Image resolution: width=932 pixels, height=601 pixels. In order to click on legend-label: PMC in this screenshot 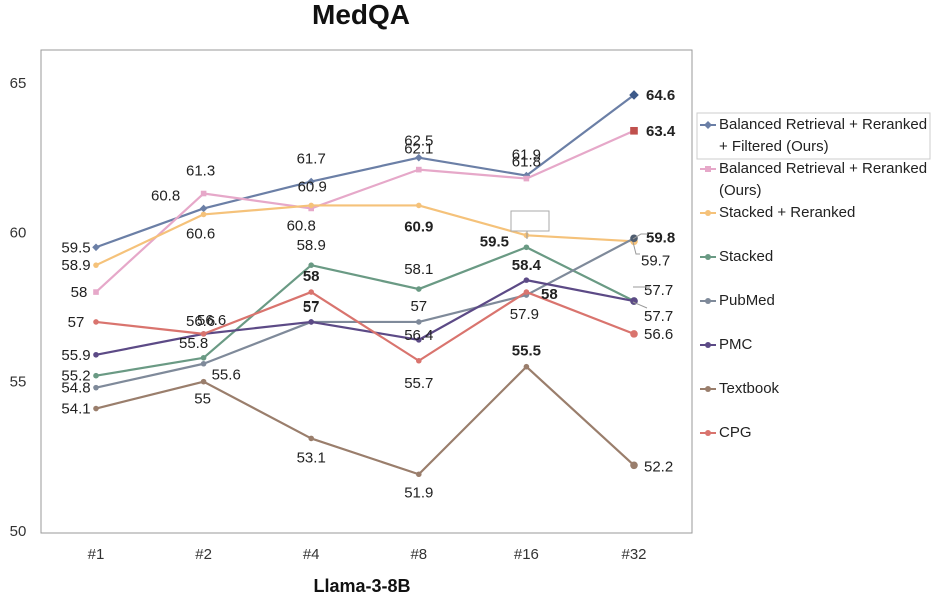, I will do `click(736, 344)`.